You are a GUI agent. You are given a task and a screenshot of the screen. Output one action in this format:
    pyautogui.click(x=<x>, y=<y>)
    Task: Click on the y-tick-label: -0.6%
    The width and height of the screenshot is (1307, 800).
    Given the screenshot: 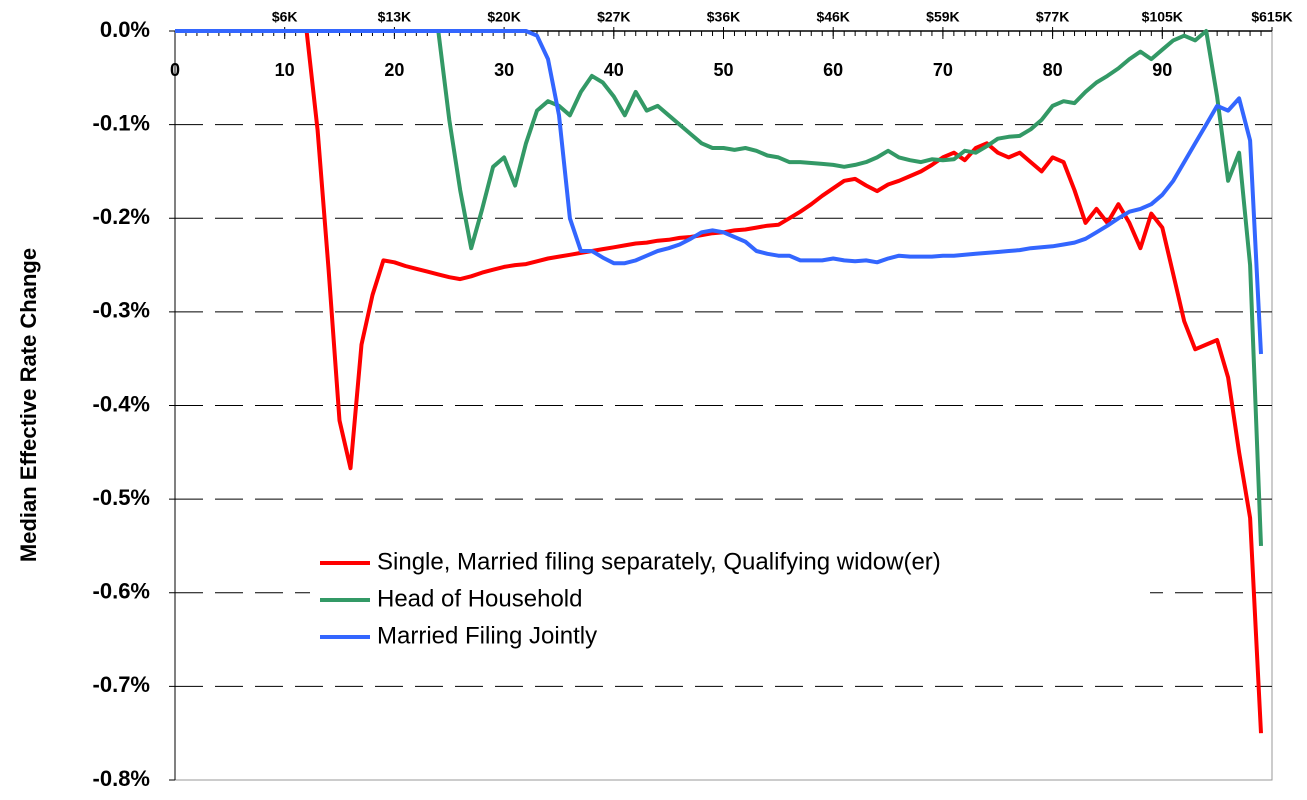 What is the action you would take?
    pyautogui.click(x=121, y=591)
    